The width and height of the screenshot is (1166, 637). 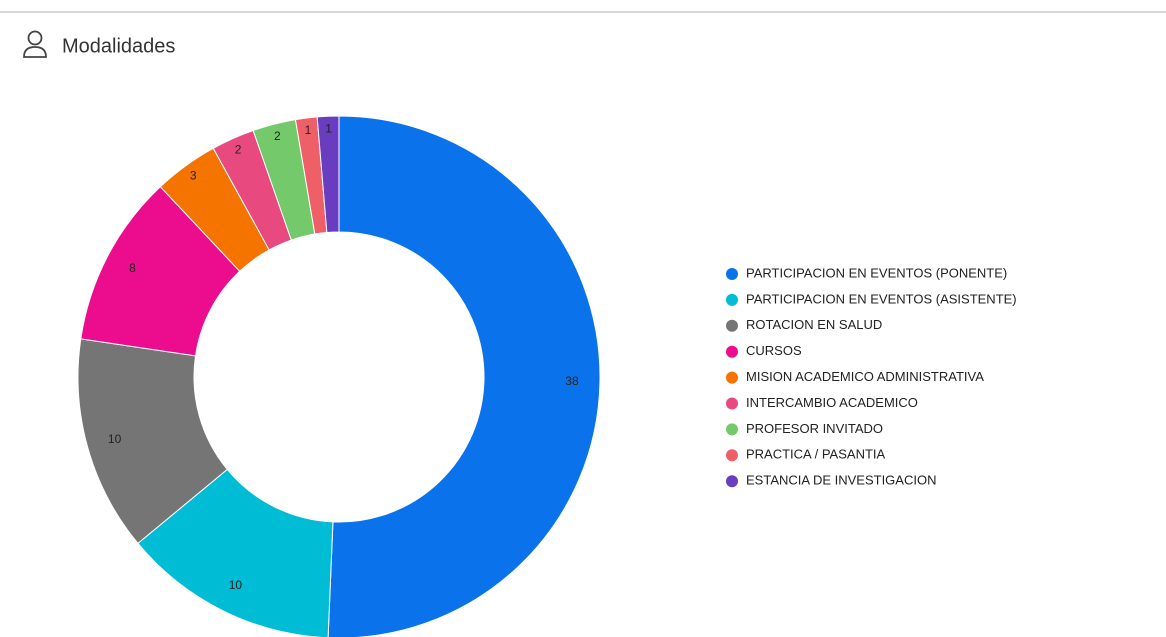 What do you see at coordinates (876, 272) in the screenshot?
I see `legend-label: PARTICIPACION EN EVENTOS (PONENTE)` at bounding box center [876, 272].